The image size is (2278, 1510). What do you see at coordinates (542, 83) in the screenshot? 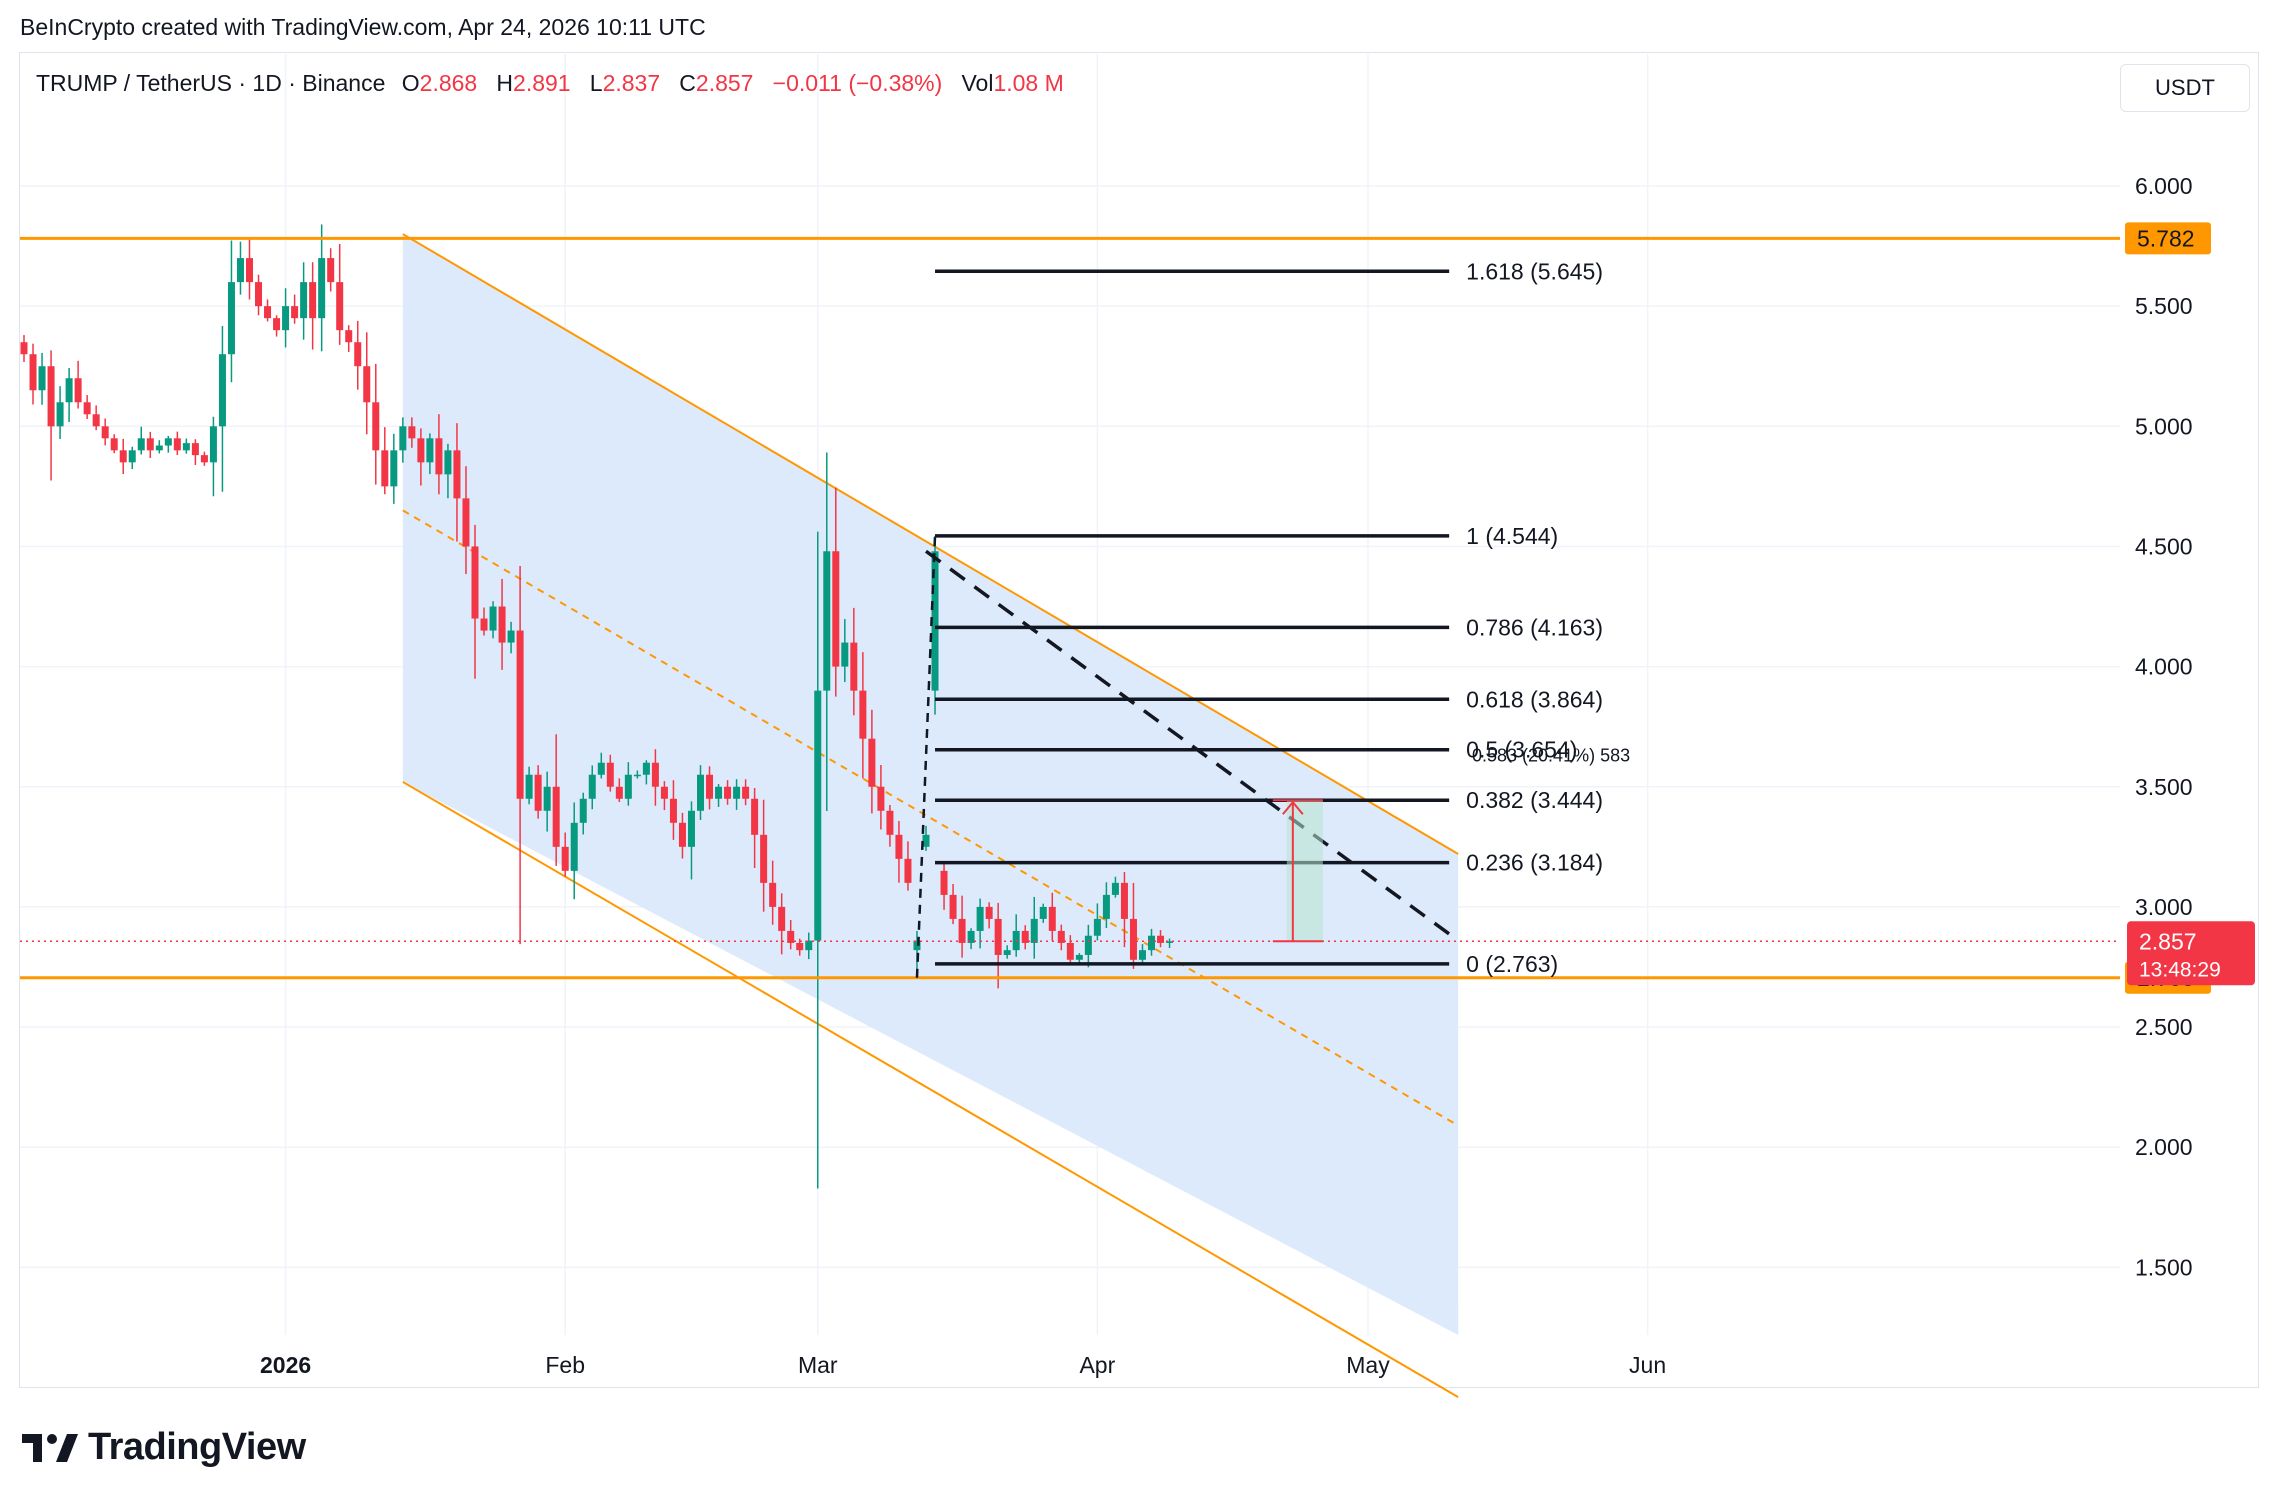
I see `high-value: 2.891` at bounding box center [542, 83].